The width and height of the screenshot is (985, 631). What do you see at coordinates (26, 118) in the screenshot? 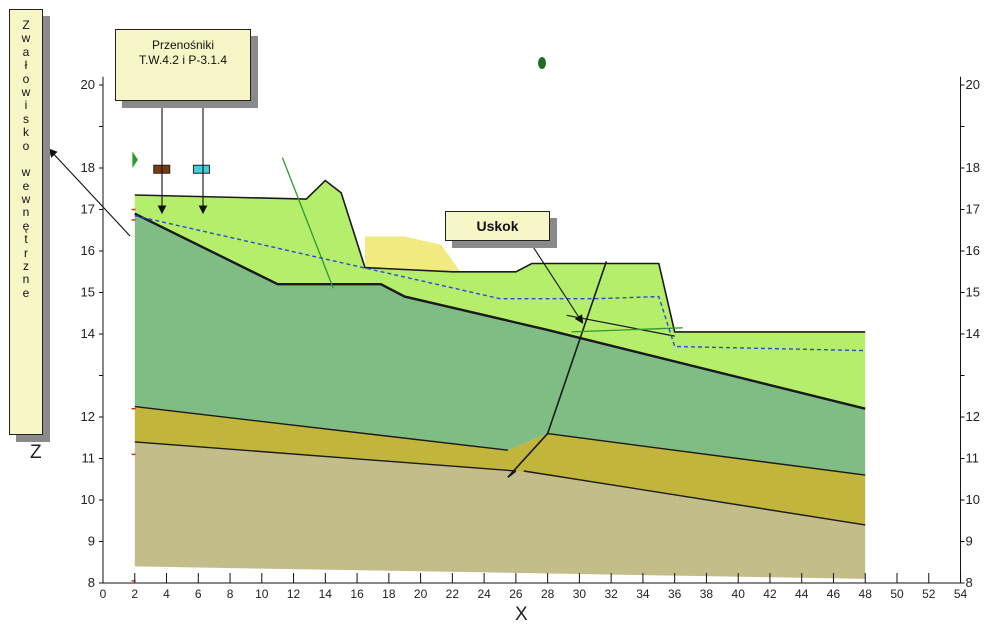
I see `vertical-callout-char: s` at bounding box center [26, 118].